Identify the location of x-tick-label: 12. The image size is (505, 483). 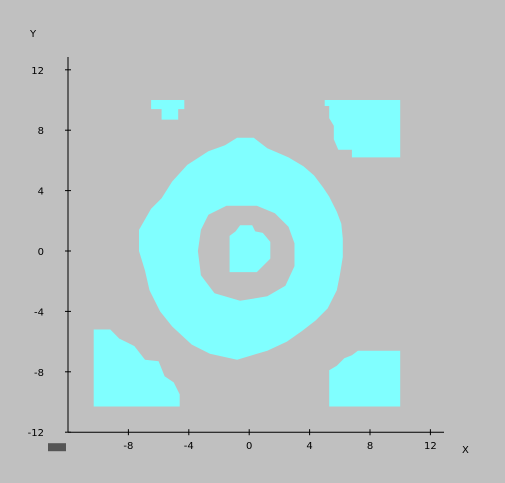
(430, 446).